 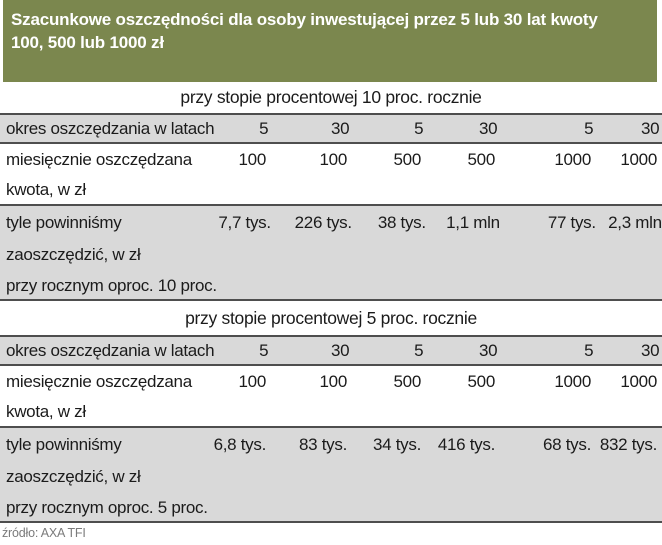 What do you see at coordinates (87, 42) in the screenshot?
I see `figure-title-line-2: 100, 500 lub 1000 zł` at bounding box center [87, 42].